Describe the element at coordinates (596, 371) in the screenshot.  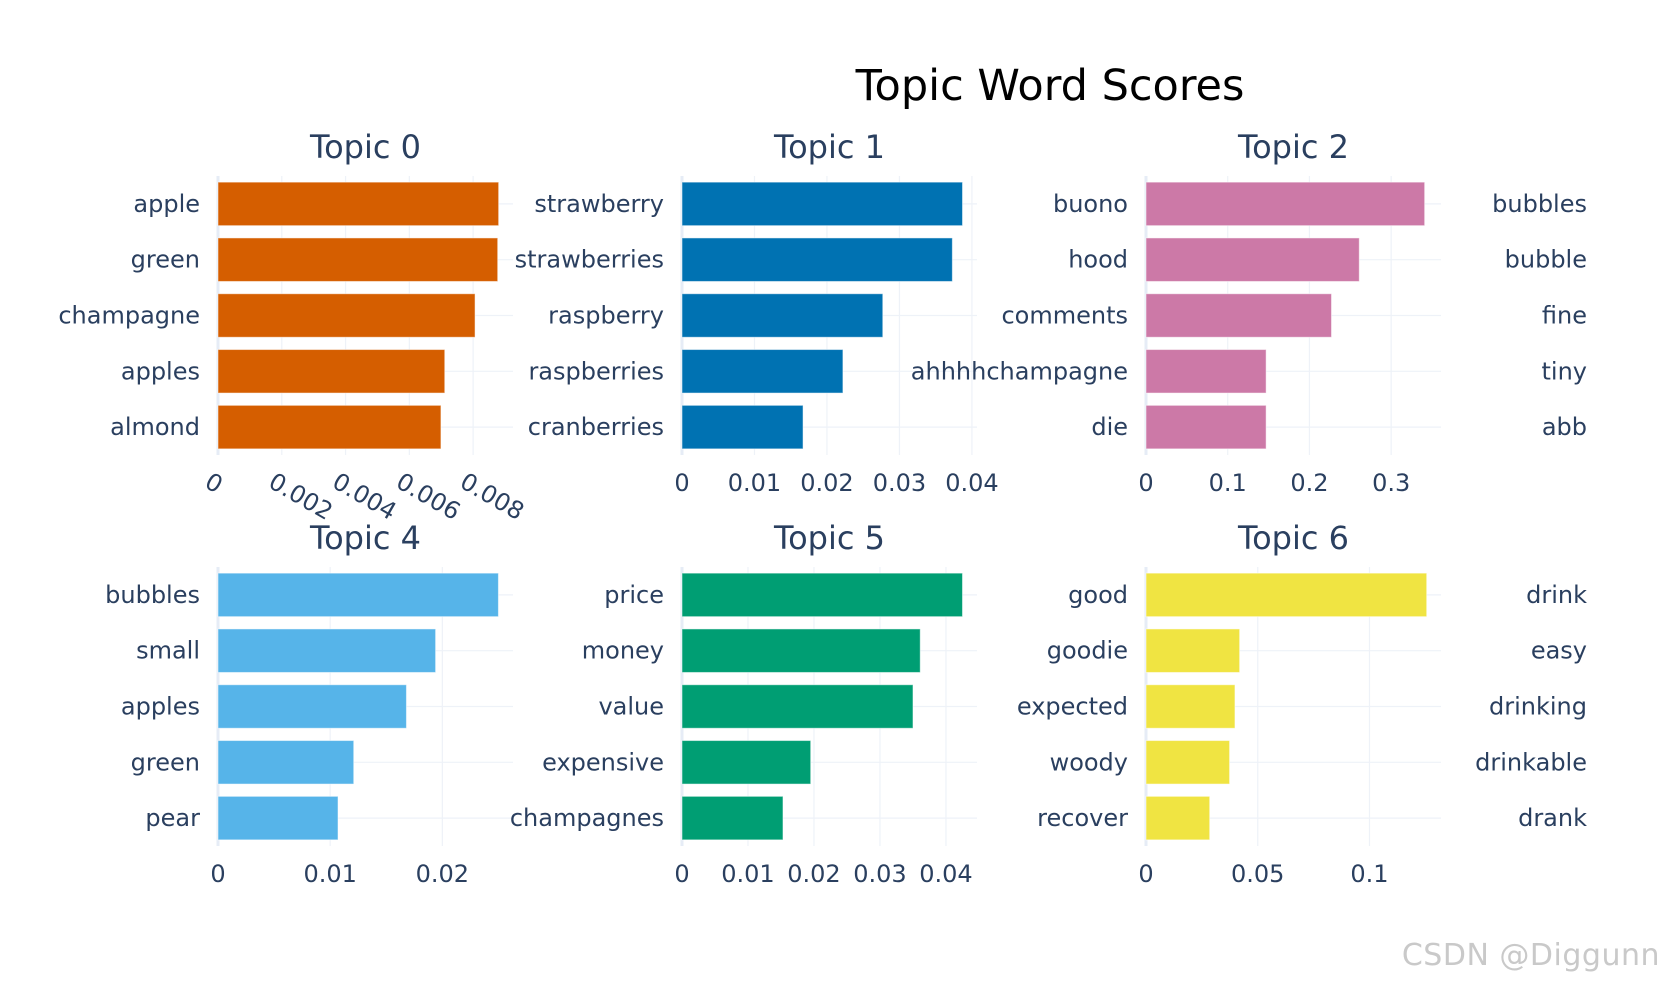
I see `y-tick-label: raspberries` at that location.